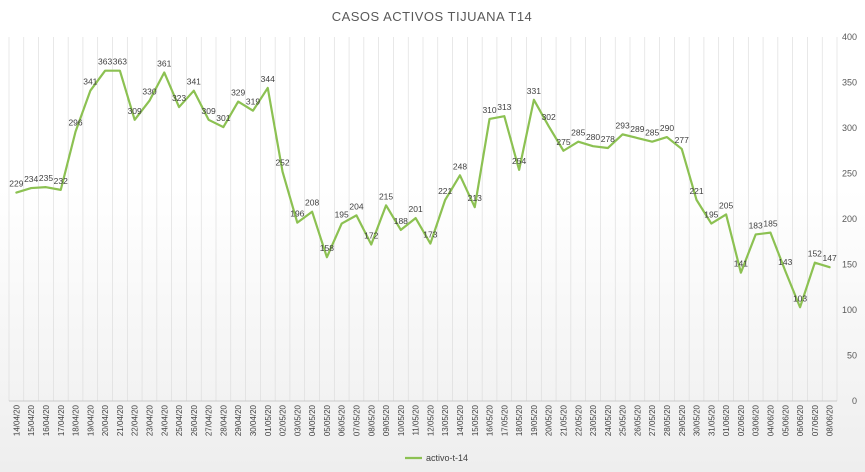 This screenshot has height=472, width=865. I want to click on data-label: 290, so click(667, 128).